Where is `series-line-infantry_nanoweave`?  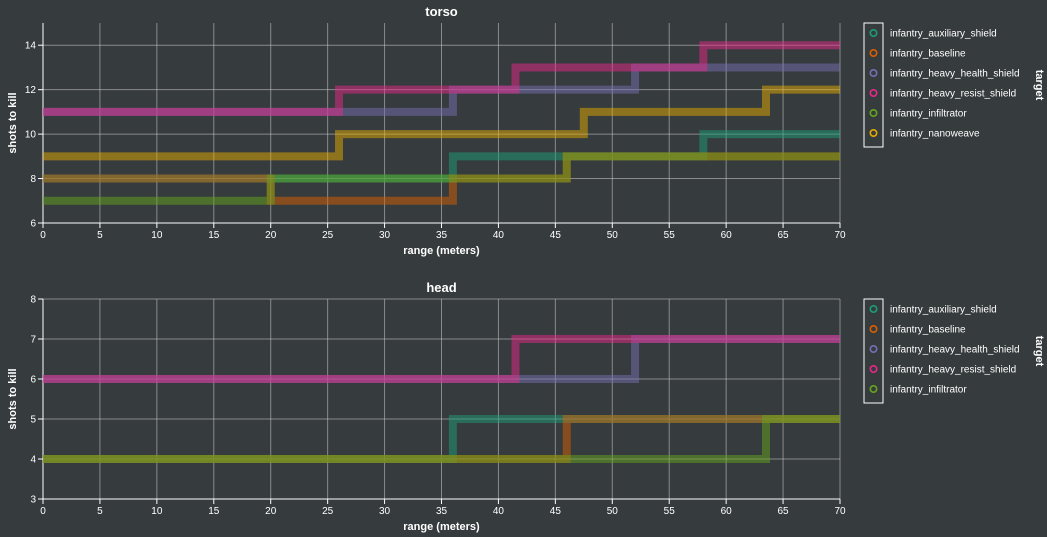
series-line-infantry_nanoweave is located at coordinates (441, 123).